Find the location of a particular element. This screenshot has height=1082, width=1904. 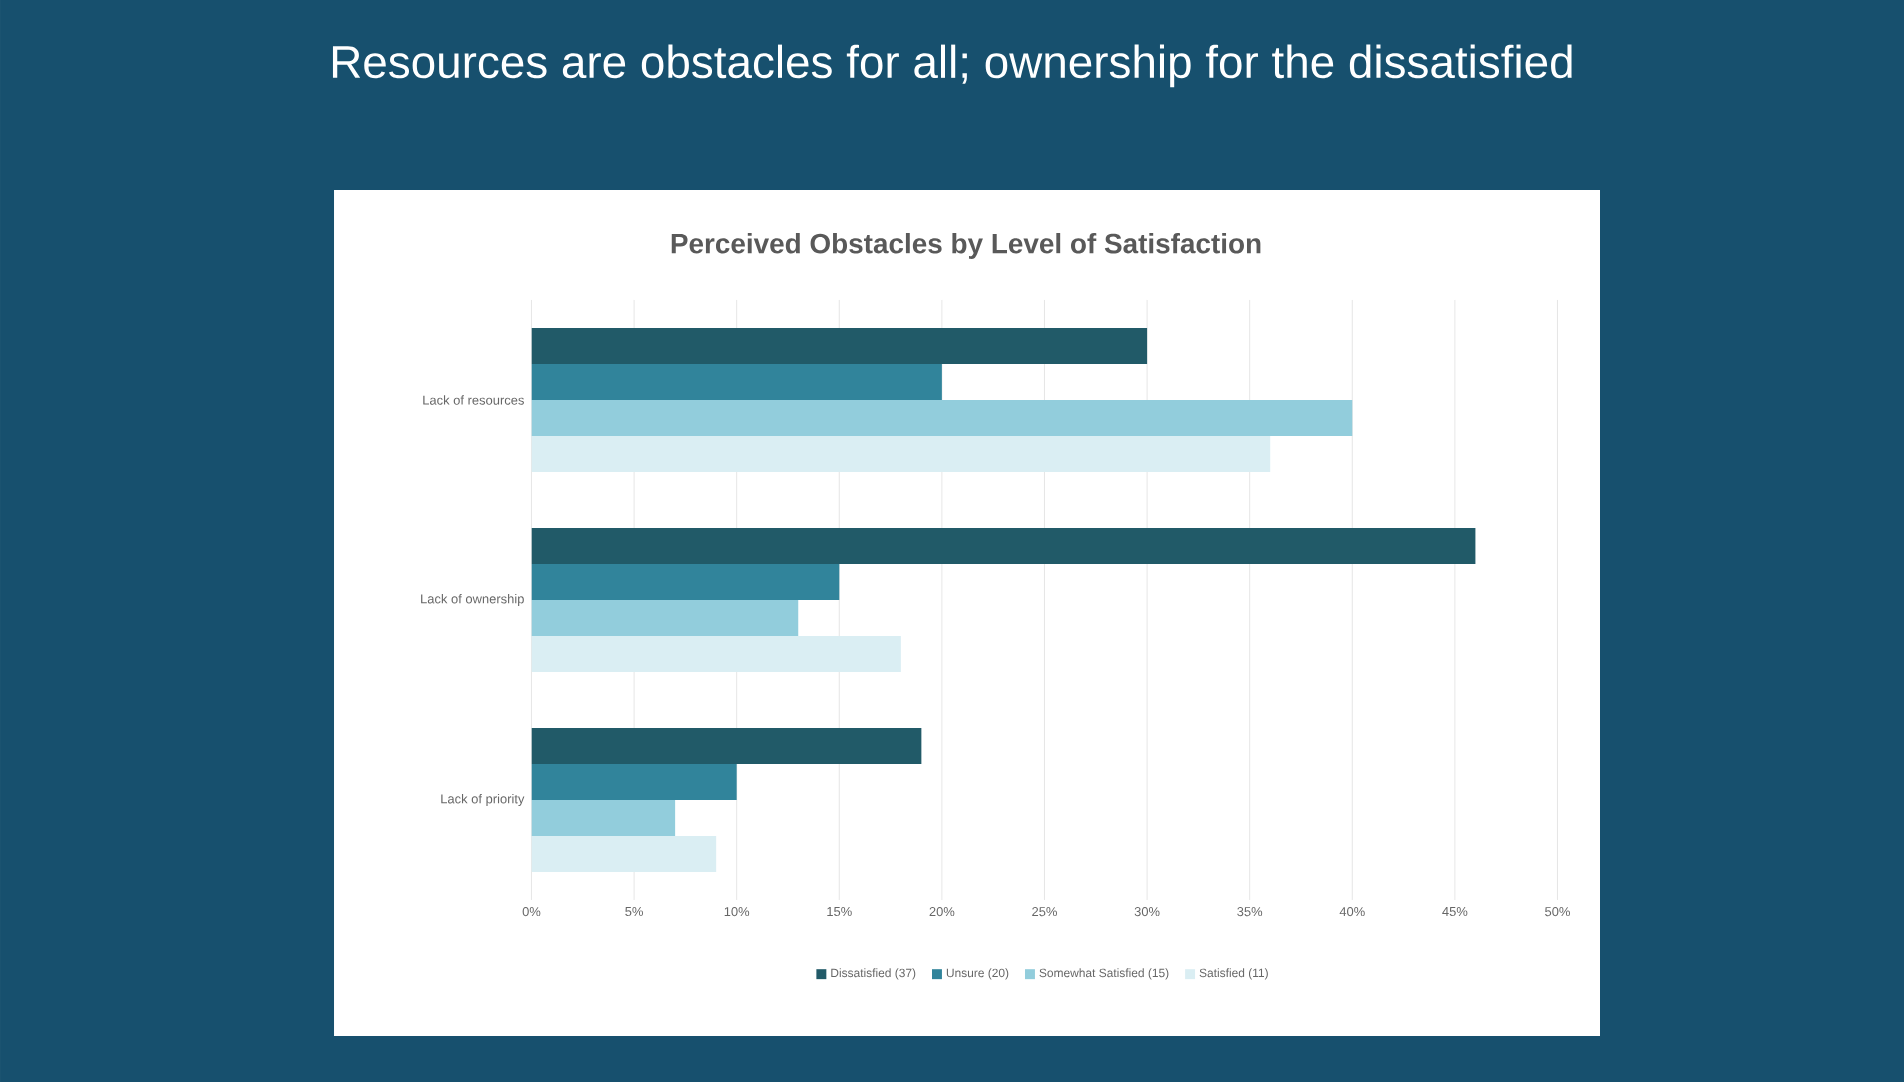

chart-subtitle: Perceived Obstacles by Level of Satisfaction is located at coordinates (966, 245).